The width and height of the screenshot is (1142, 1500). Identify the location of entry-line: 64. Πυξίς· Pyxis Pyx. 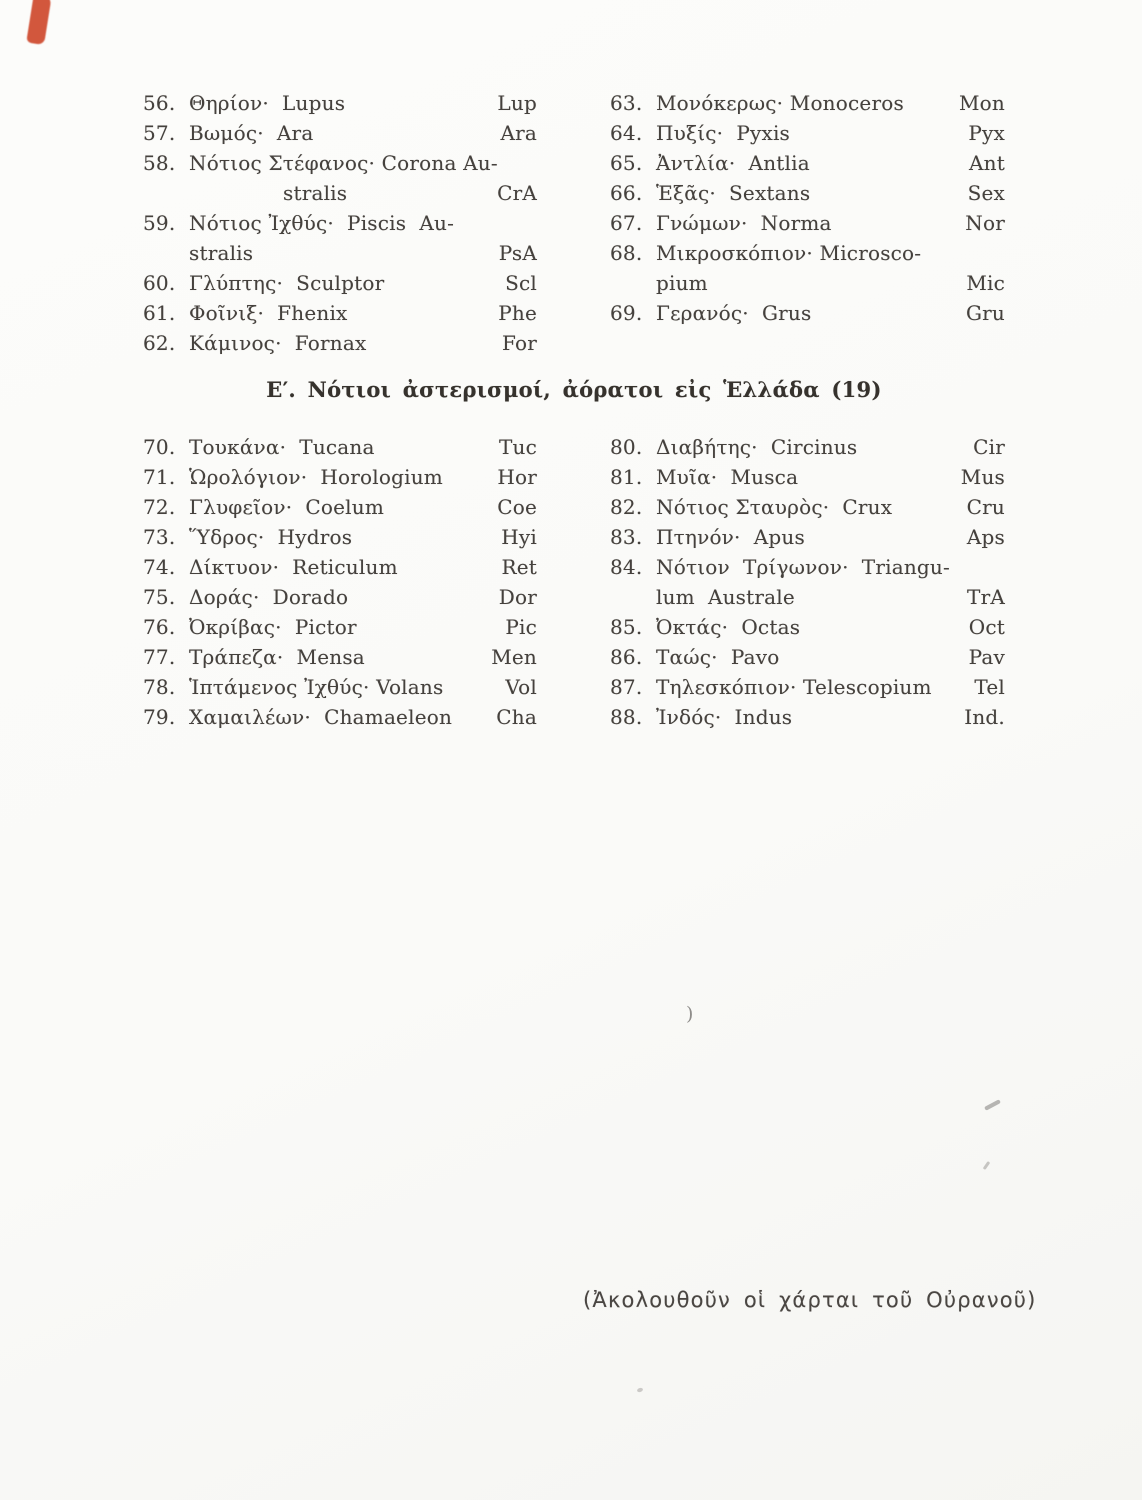
(807, 133).